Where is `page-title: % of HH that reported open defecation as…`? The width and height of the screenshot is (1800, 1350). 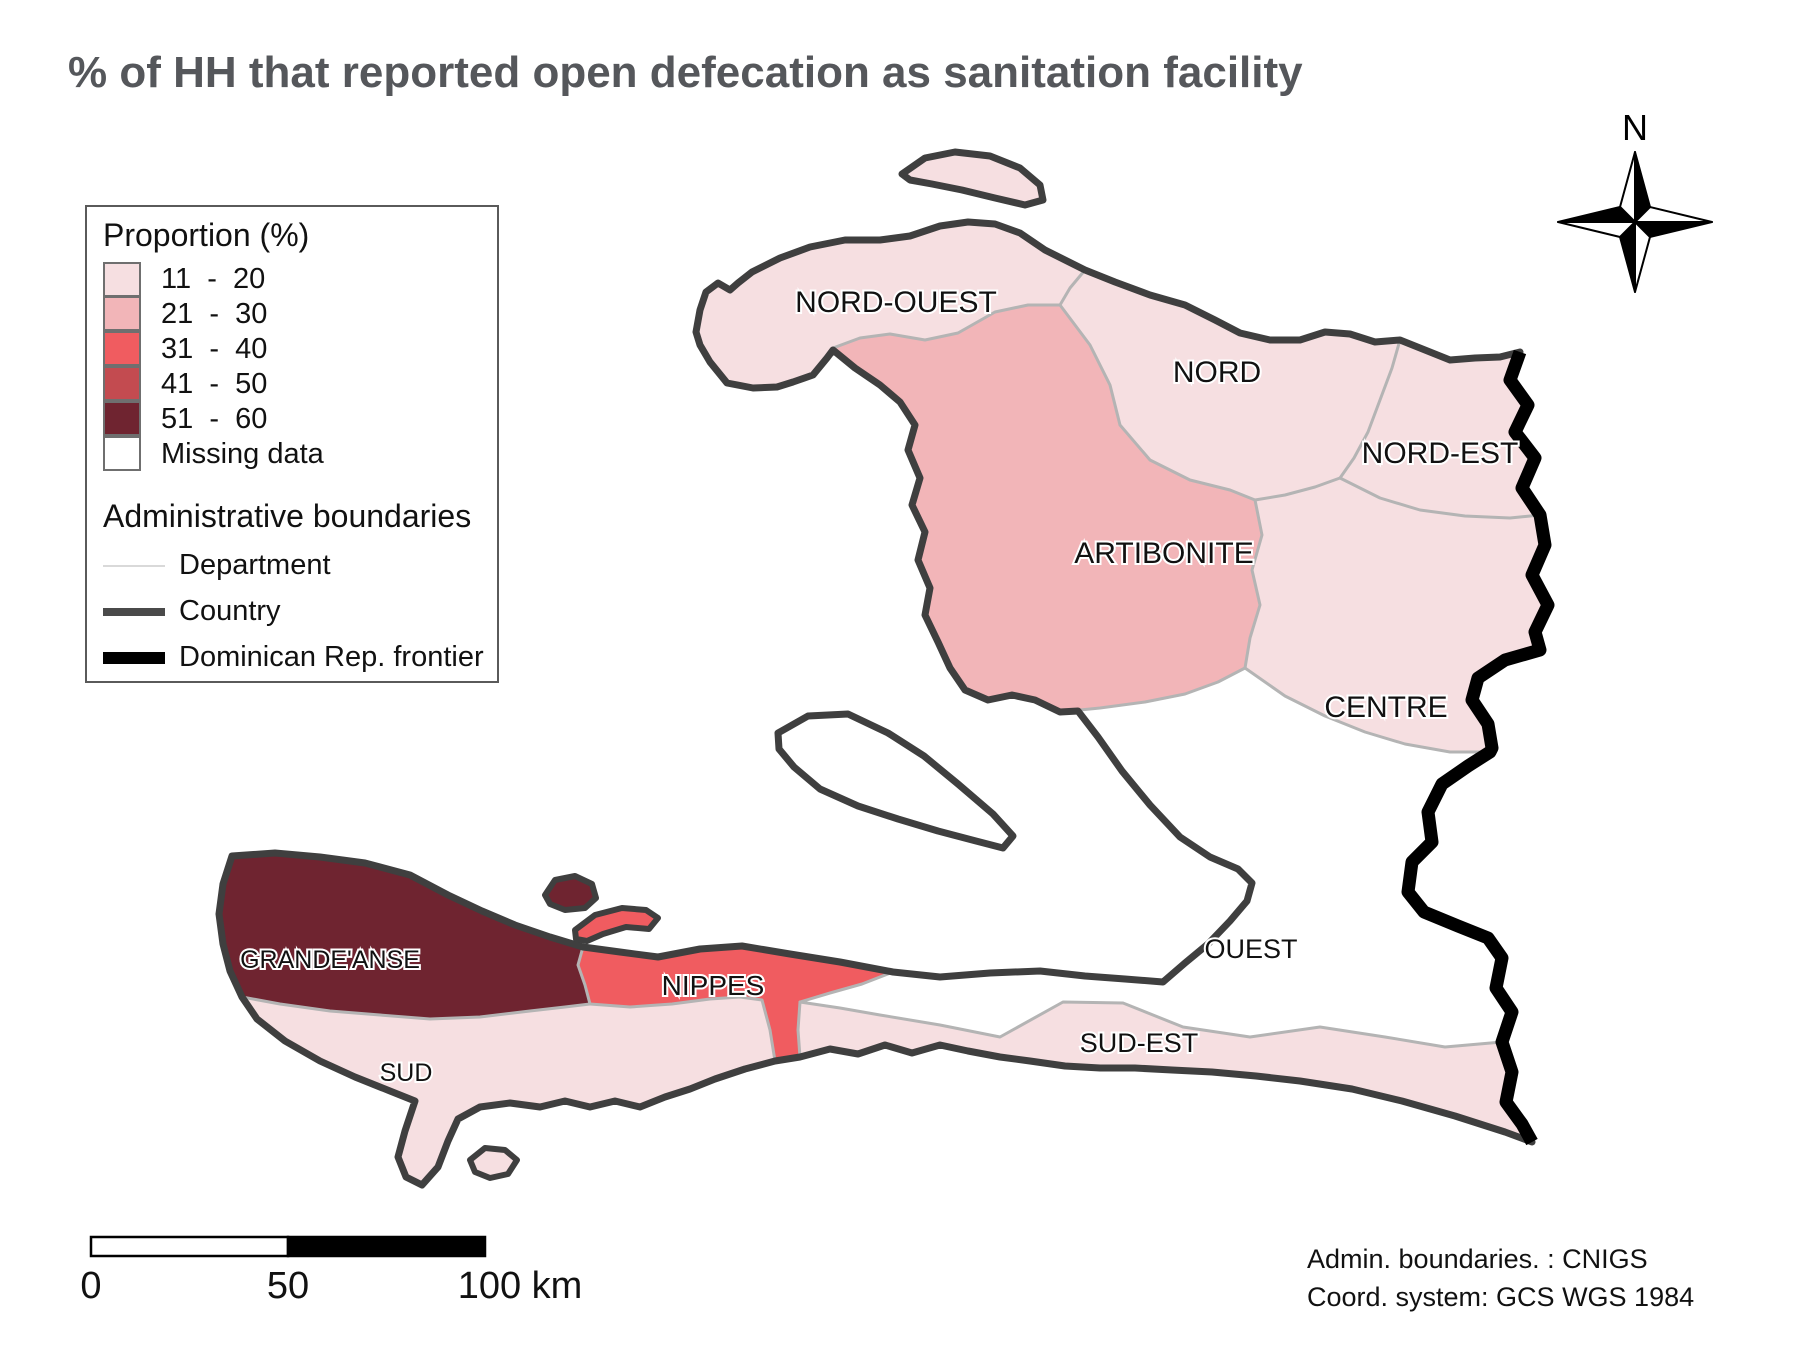 page-title: % of HH that reported open defecation as… is located at coordinates (685, 72).